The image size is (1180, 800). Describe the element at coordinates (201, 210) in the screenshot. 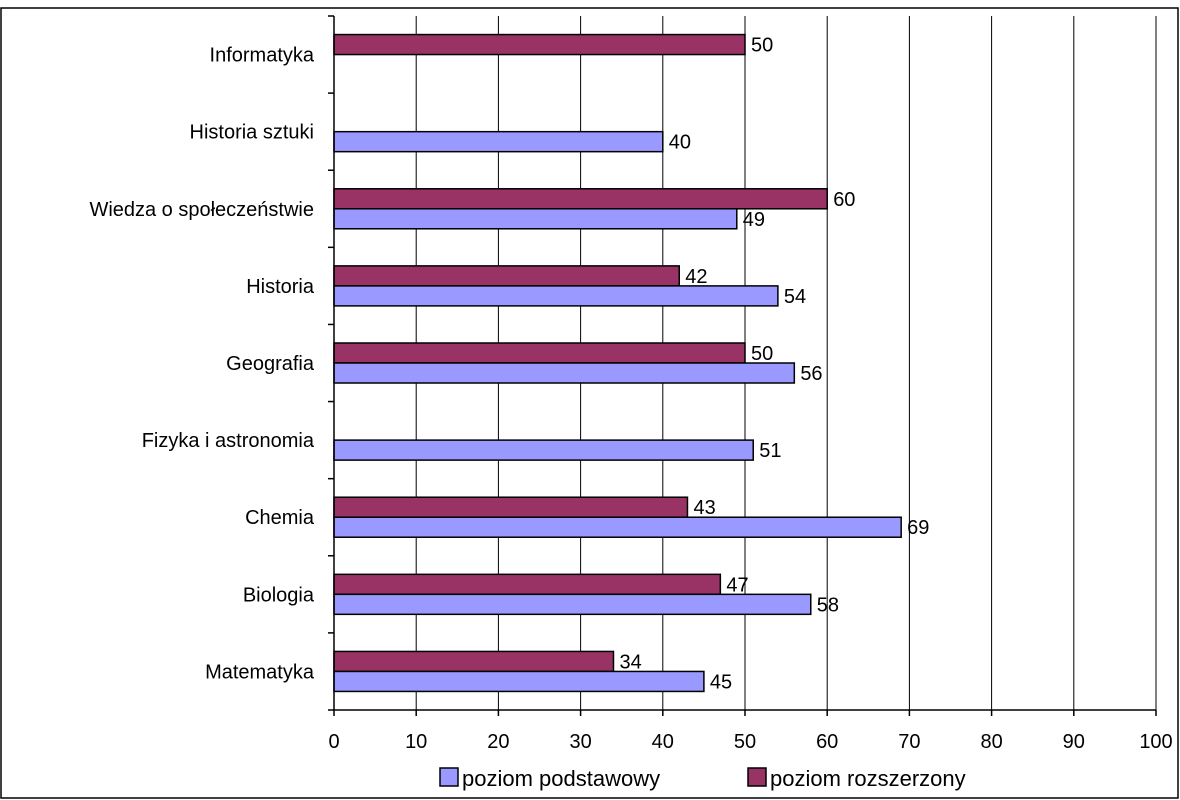

I see `category-label: Wiedza o społeczeństwie` at that location.